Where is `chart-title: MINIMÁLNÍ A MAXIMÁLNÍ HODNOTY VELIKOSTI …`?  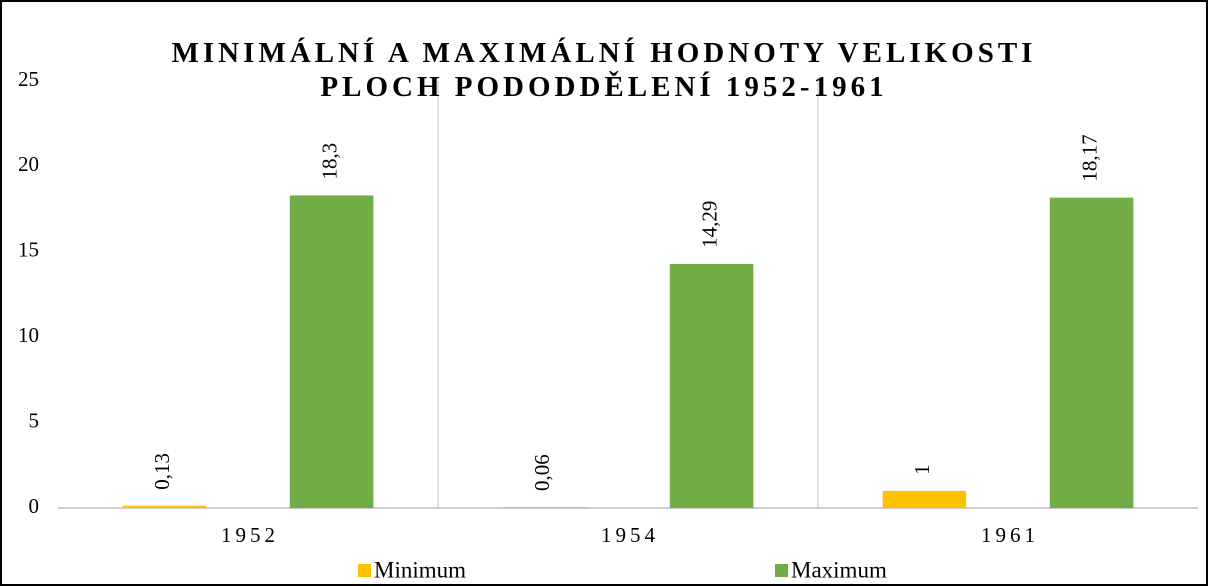 chart-title: MINIMÁLNÍ A MAXIMÁLNÍ HODNOTY VELIKOSTI … is located at coordinates (604, 70).